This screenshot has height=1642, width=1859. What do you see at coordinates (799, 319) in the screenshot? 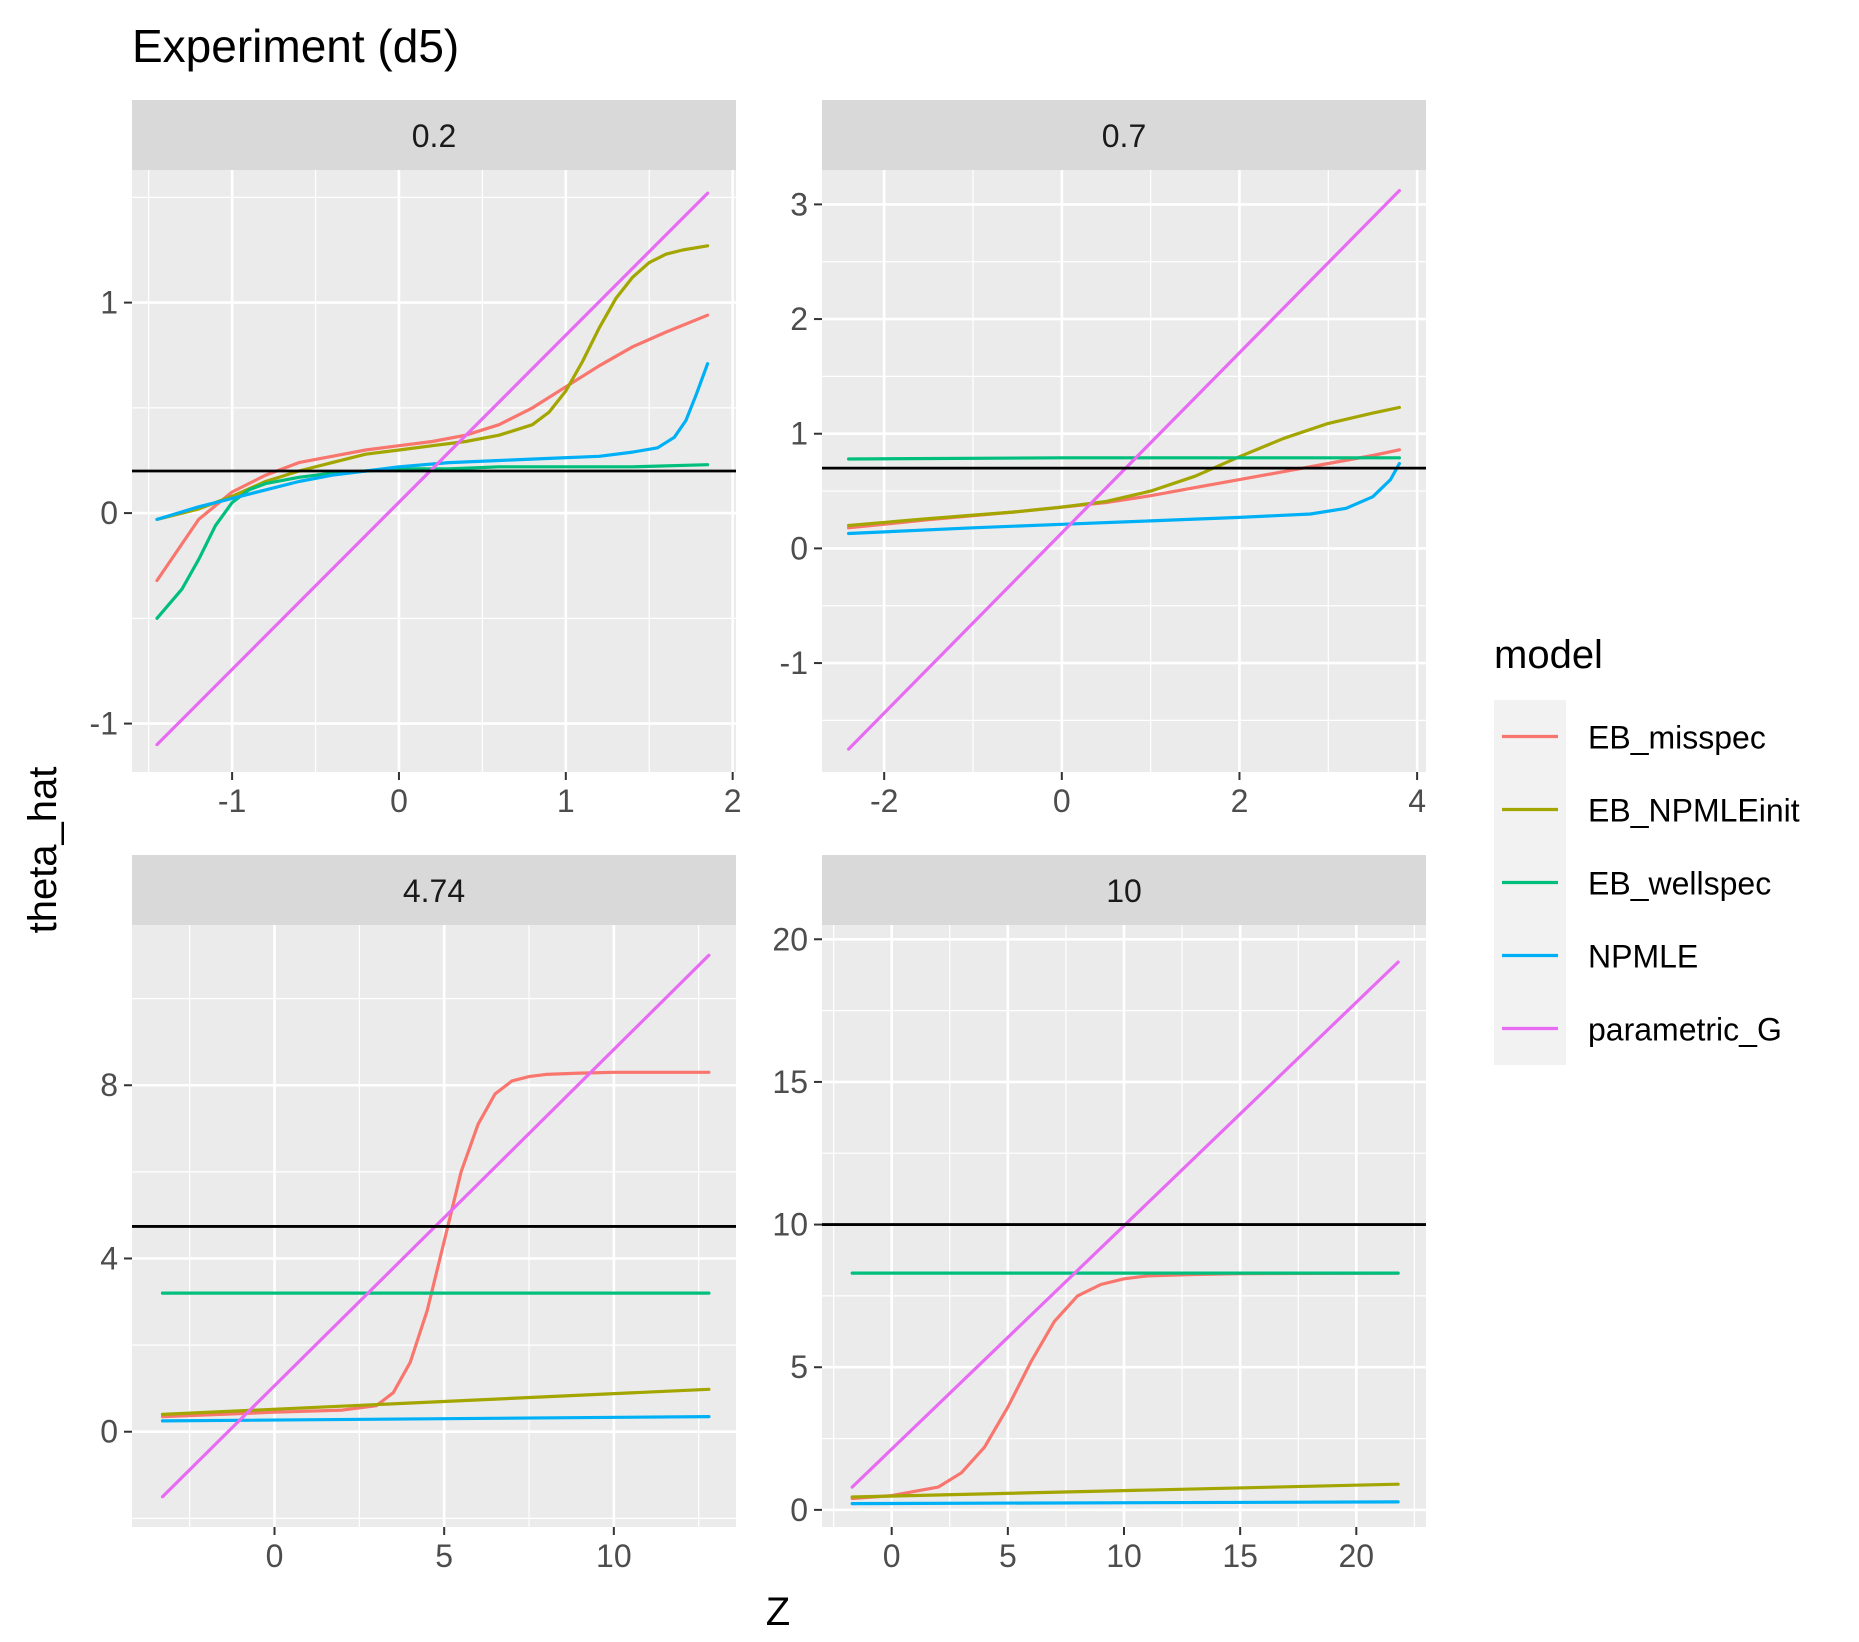
I see `y-tick-label: 2` at bounding box center [799, 319].